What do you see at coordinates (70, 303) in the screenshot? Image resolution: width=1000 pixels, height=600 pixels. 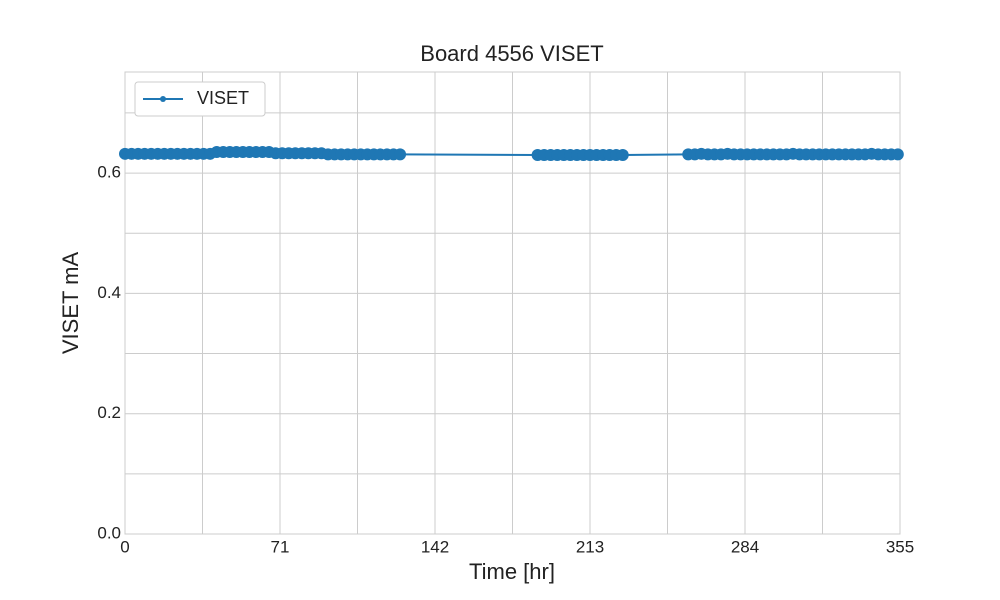 I see `y-axis-label: VISET mA` at bounding box center [70, 303].